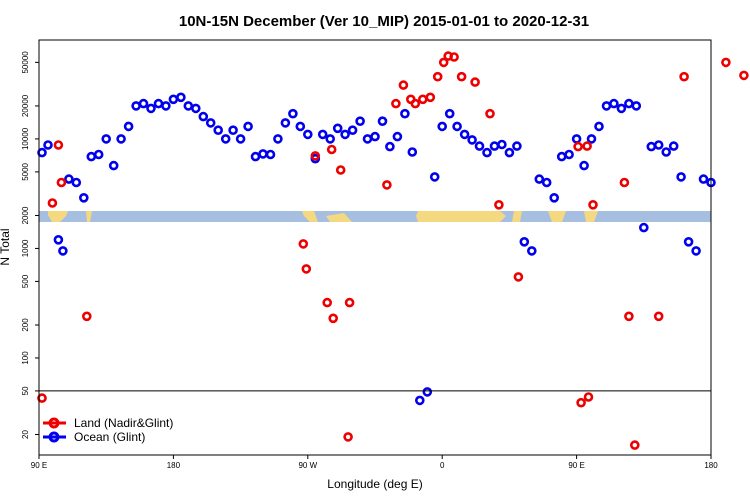  Describe the element at coordinates (557, 216) in the screenshot. I see `land-india` at that location.